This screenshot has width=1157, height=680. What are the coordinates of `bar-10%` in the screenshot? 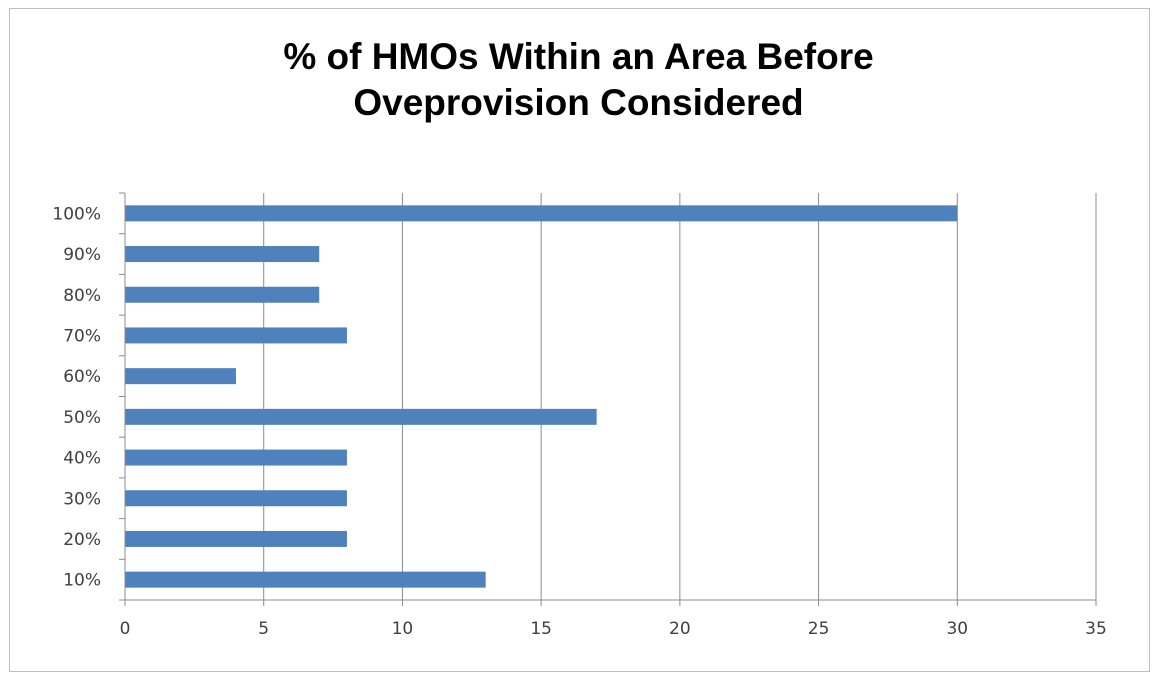 It's located at (305, 579).